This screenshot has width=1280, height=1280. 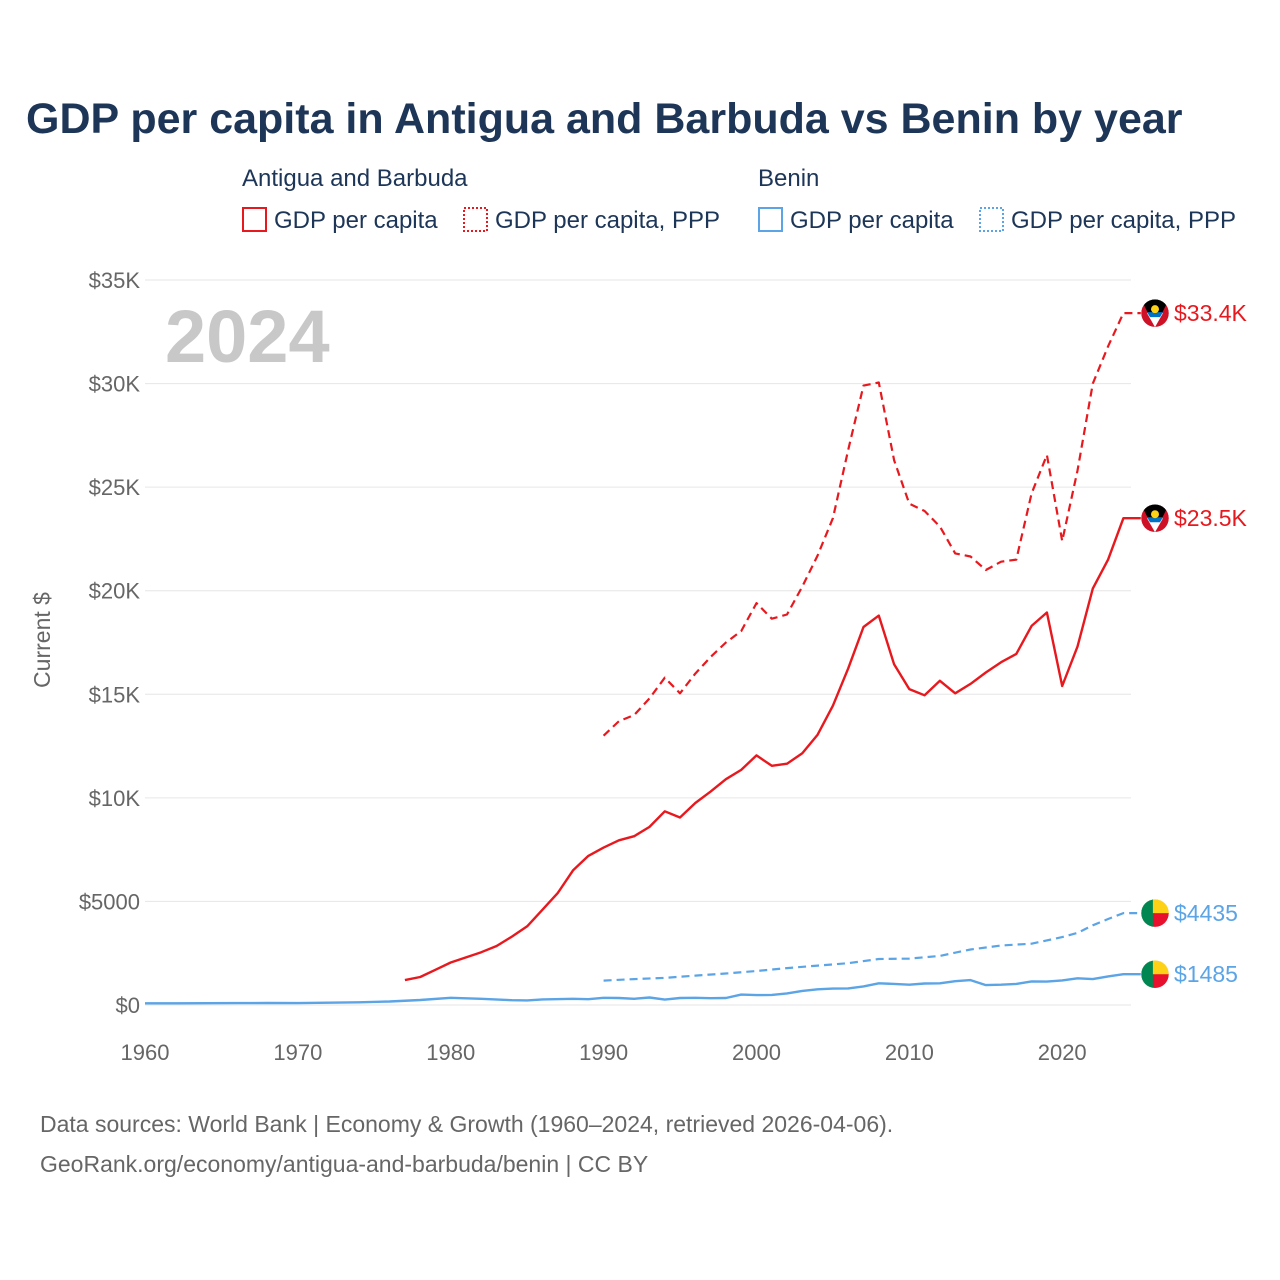 I want to click on y-tick-label: $0, so click(x=128, y=1005).